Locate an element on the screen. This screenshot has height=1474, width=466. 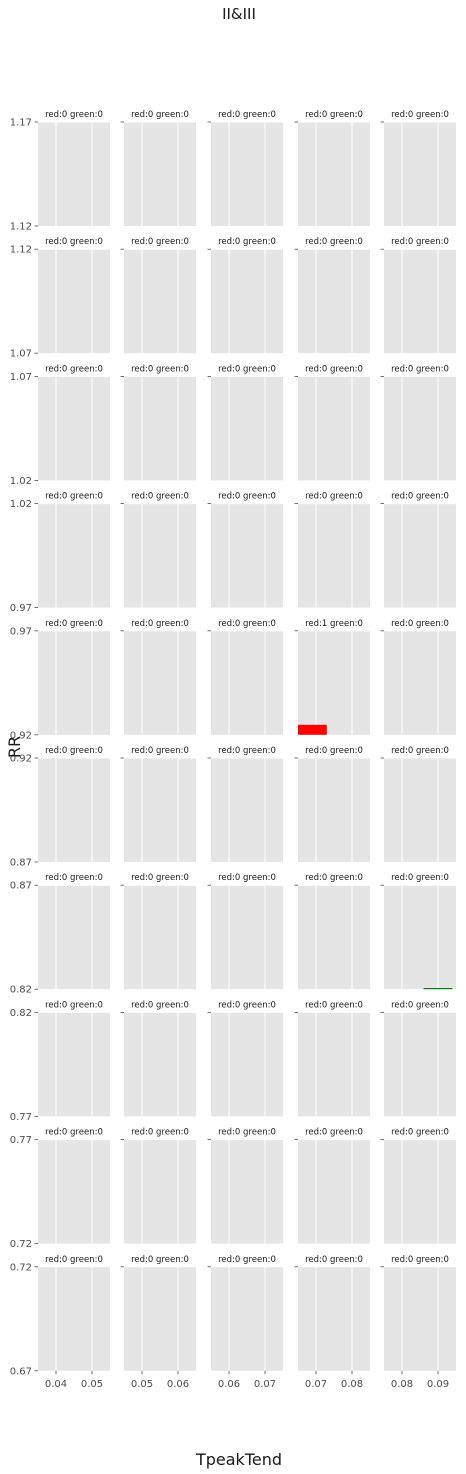
ytick-label-bottom-1: 1.07 is located at coordinates (21, 354).